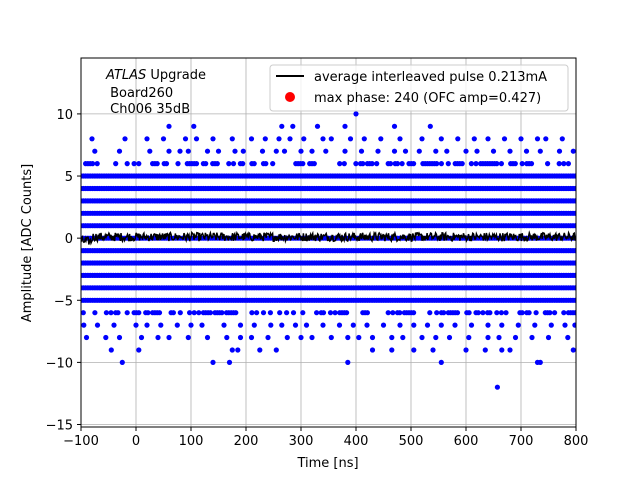  Describe the element at coordinates (521, 441) in the screenshot. I see `x-tick-label: 700` at that location.